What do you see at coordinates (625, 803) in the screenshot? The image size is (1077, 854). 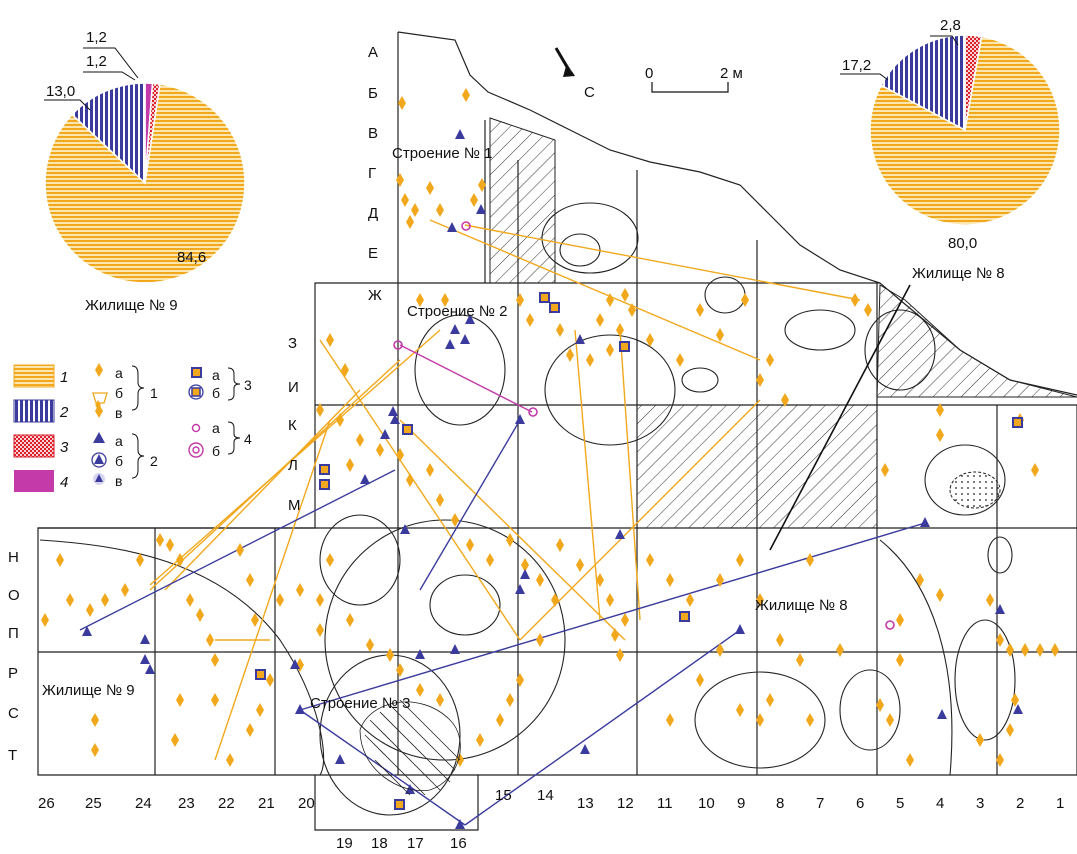 I see `column-label: 12` at bounding box center [625, 803].